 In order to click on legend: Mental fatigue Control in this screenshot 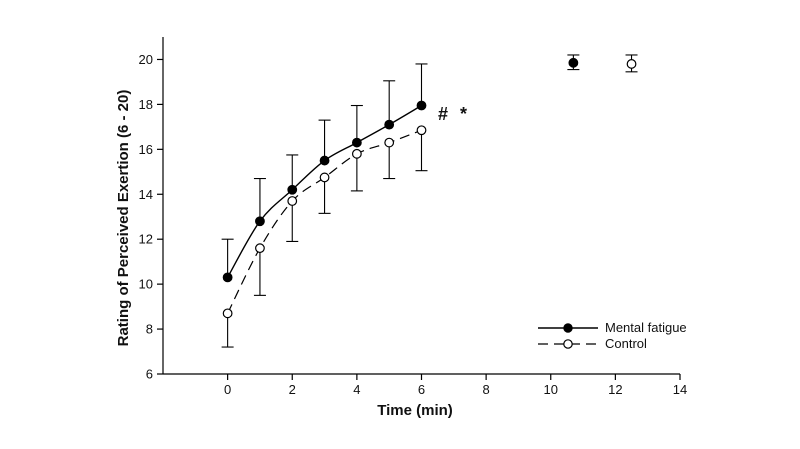, I will do `click(612, 335)`.